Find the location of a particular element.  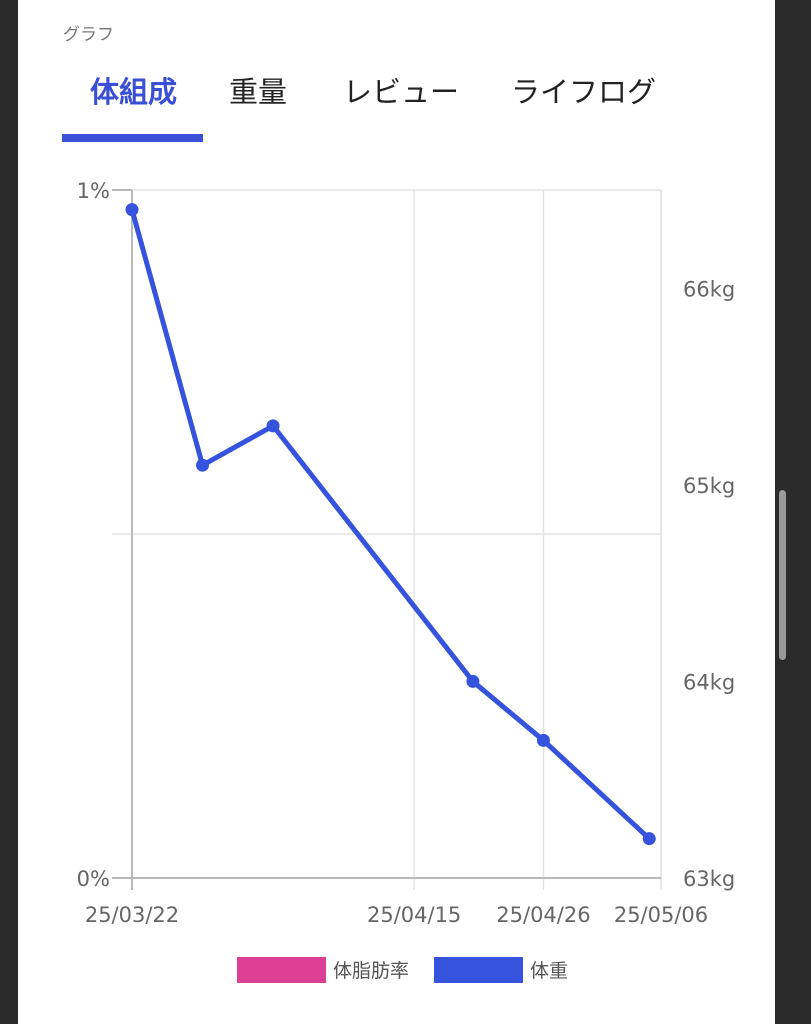

tab-body-composition: 体組成 is located at coordinates (134, 92).